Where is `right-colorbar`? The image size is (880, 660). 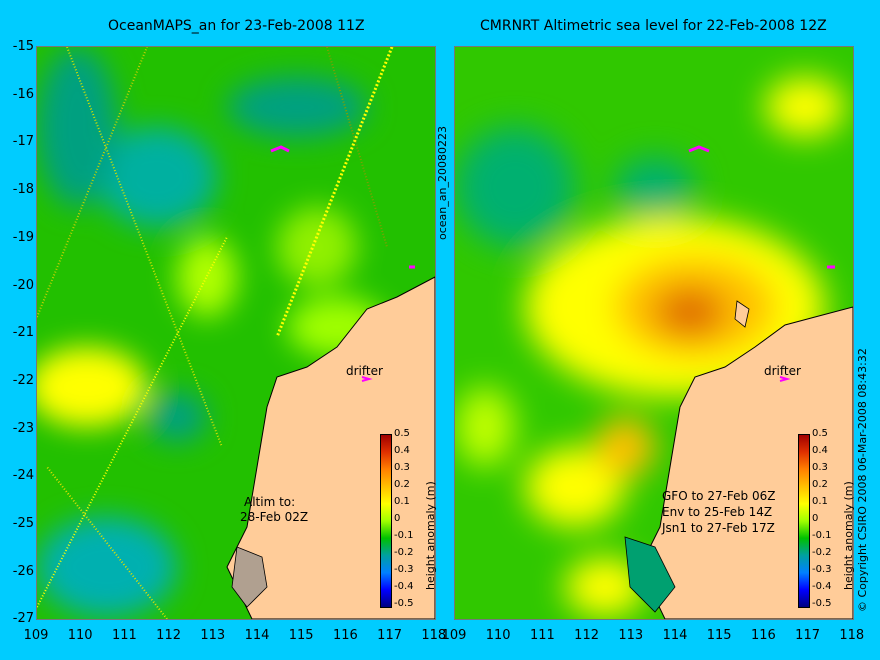
right-colorbar is located at coordinates (804, 521).